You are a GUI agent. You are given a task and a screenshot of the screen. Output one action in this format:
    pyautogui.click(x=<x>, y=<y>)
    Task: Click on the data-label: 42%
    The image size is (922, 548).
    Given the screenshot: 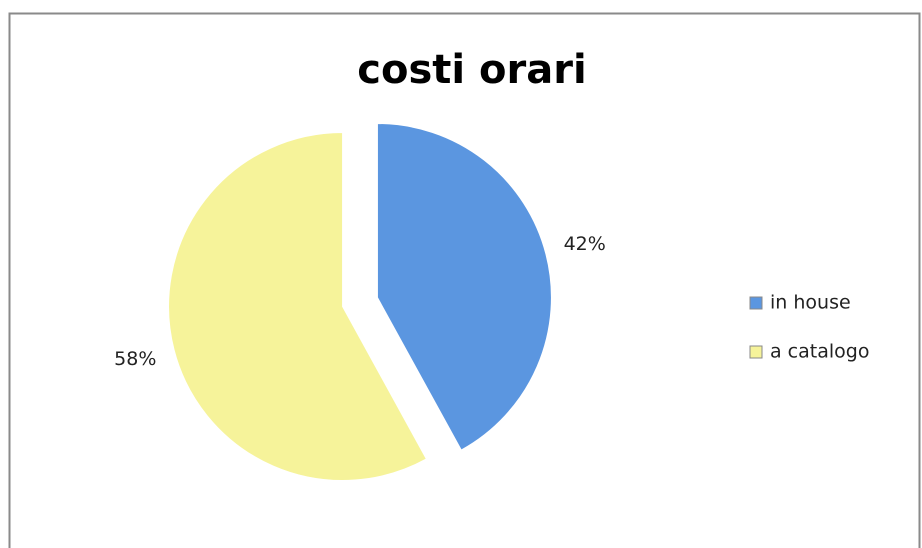 What is the action you would take?
    pyautogui.click(x=585, y=244)
    